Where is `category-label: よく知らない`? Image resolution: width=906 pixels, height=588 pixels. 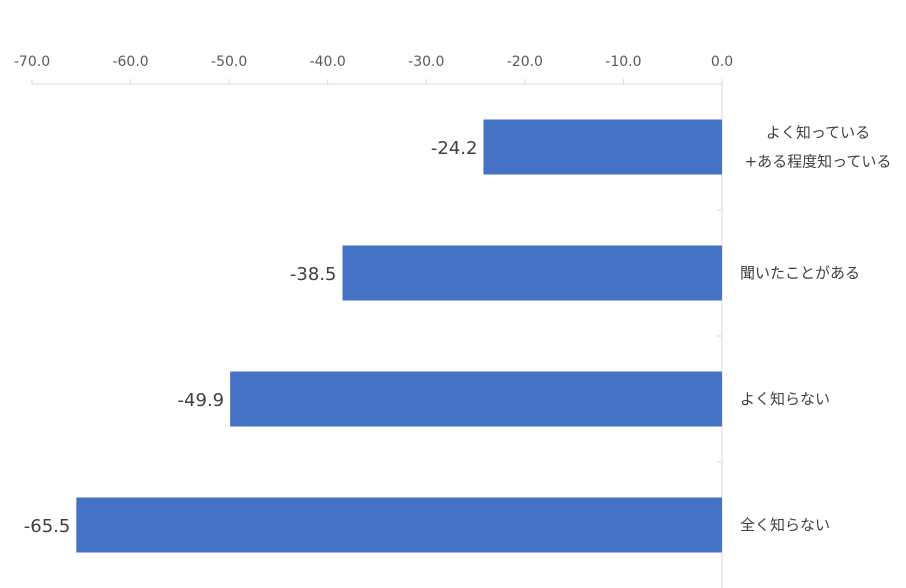 category-label: よく知らない is located at coordinates (785, 399).